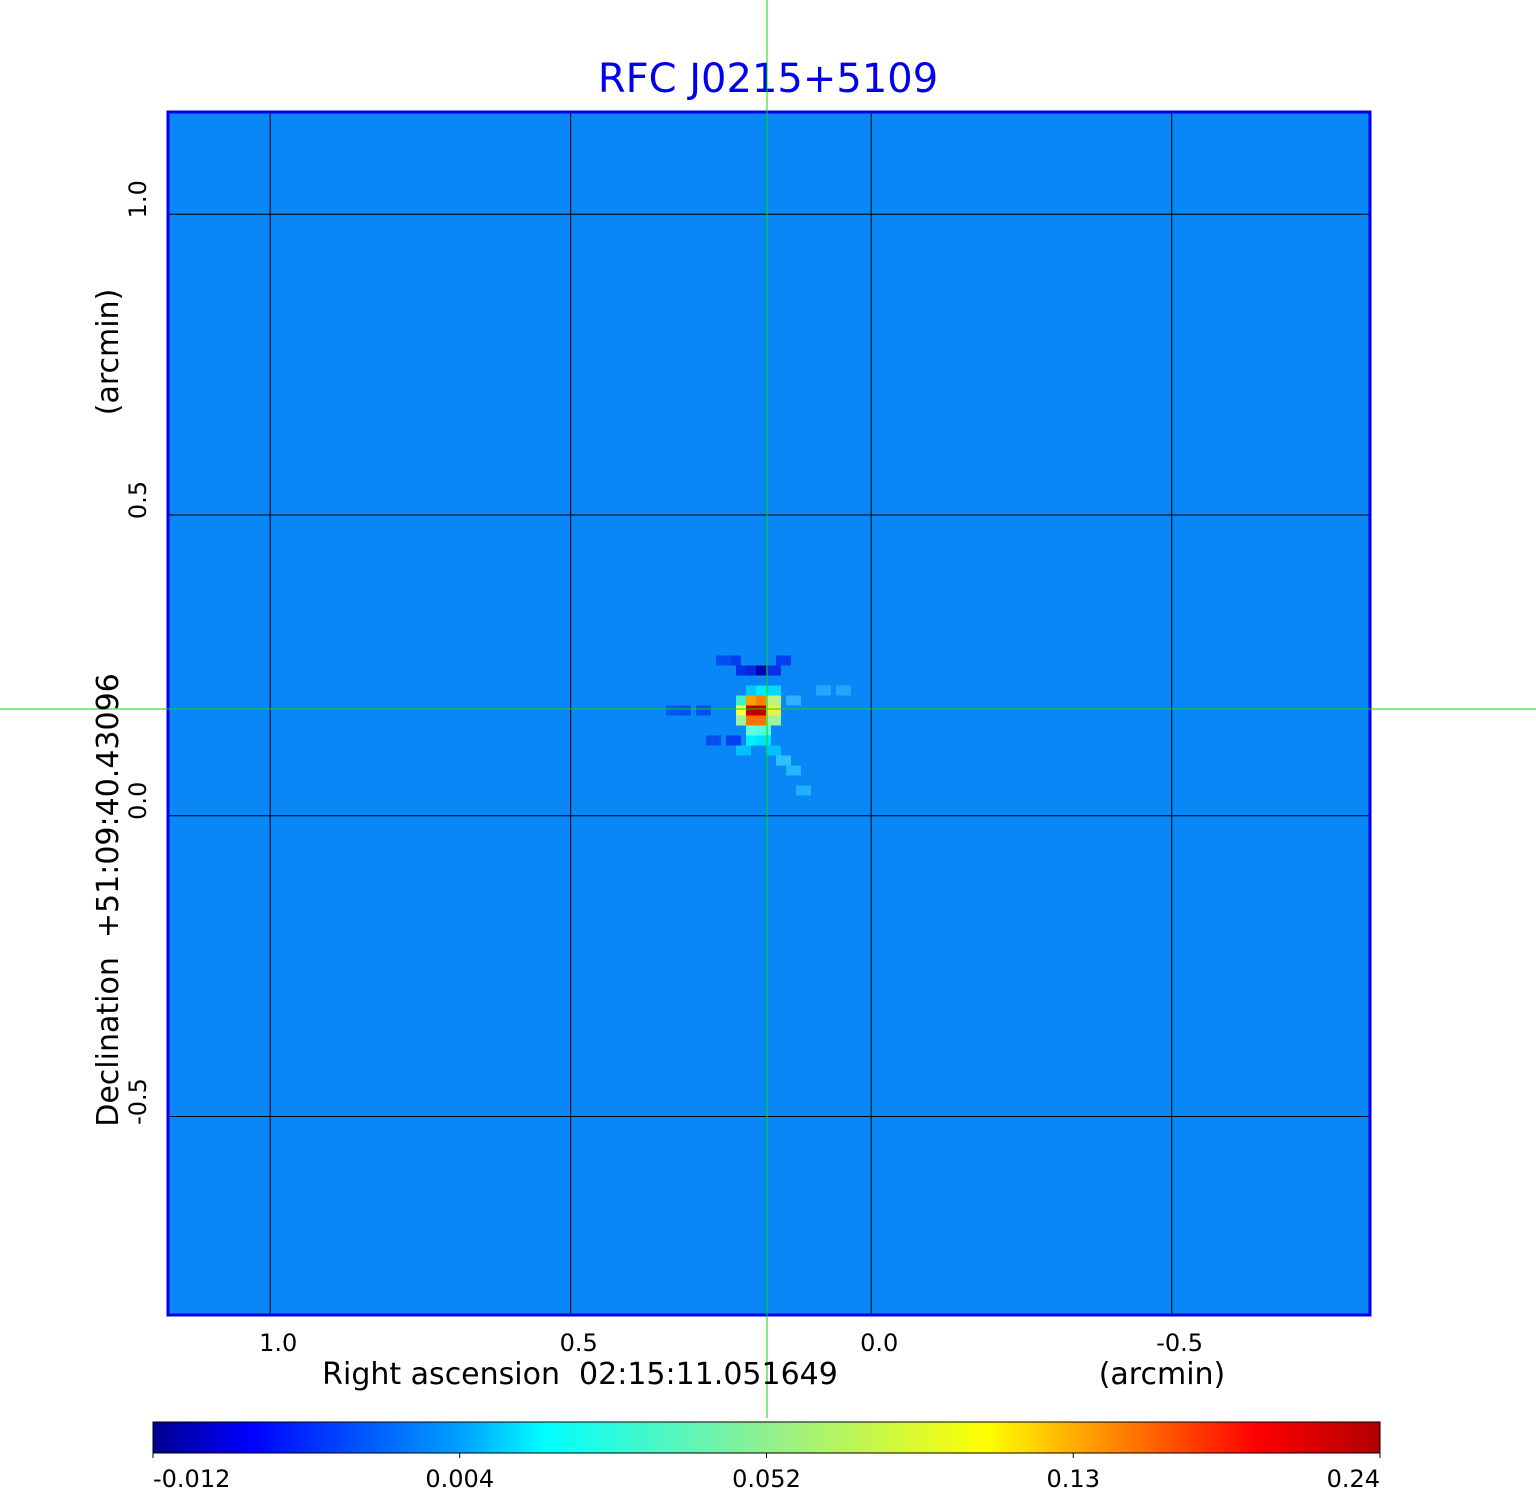 The width and height of the screenshot is (1536, 1511). What do you see at coordinates (1179, 1343) in the screenshot?
I see `x-tick-label: -0.5` at bounding box center [1179, 1343].